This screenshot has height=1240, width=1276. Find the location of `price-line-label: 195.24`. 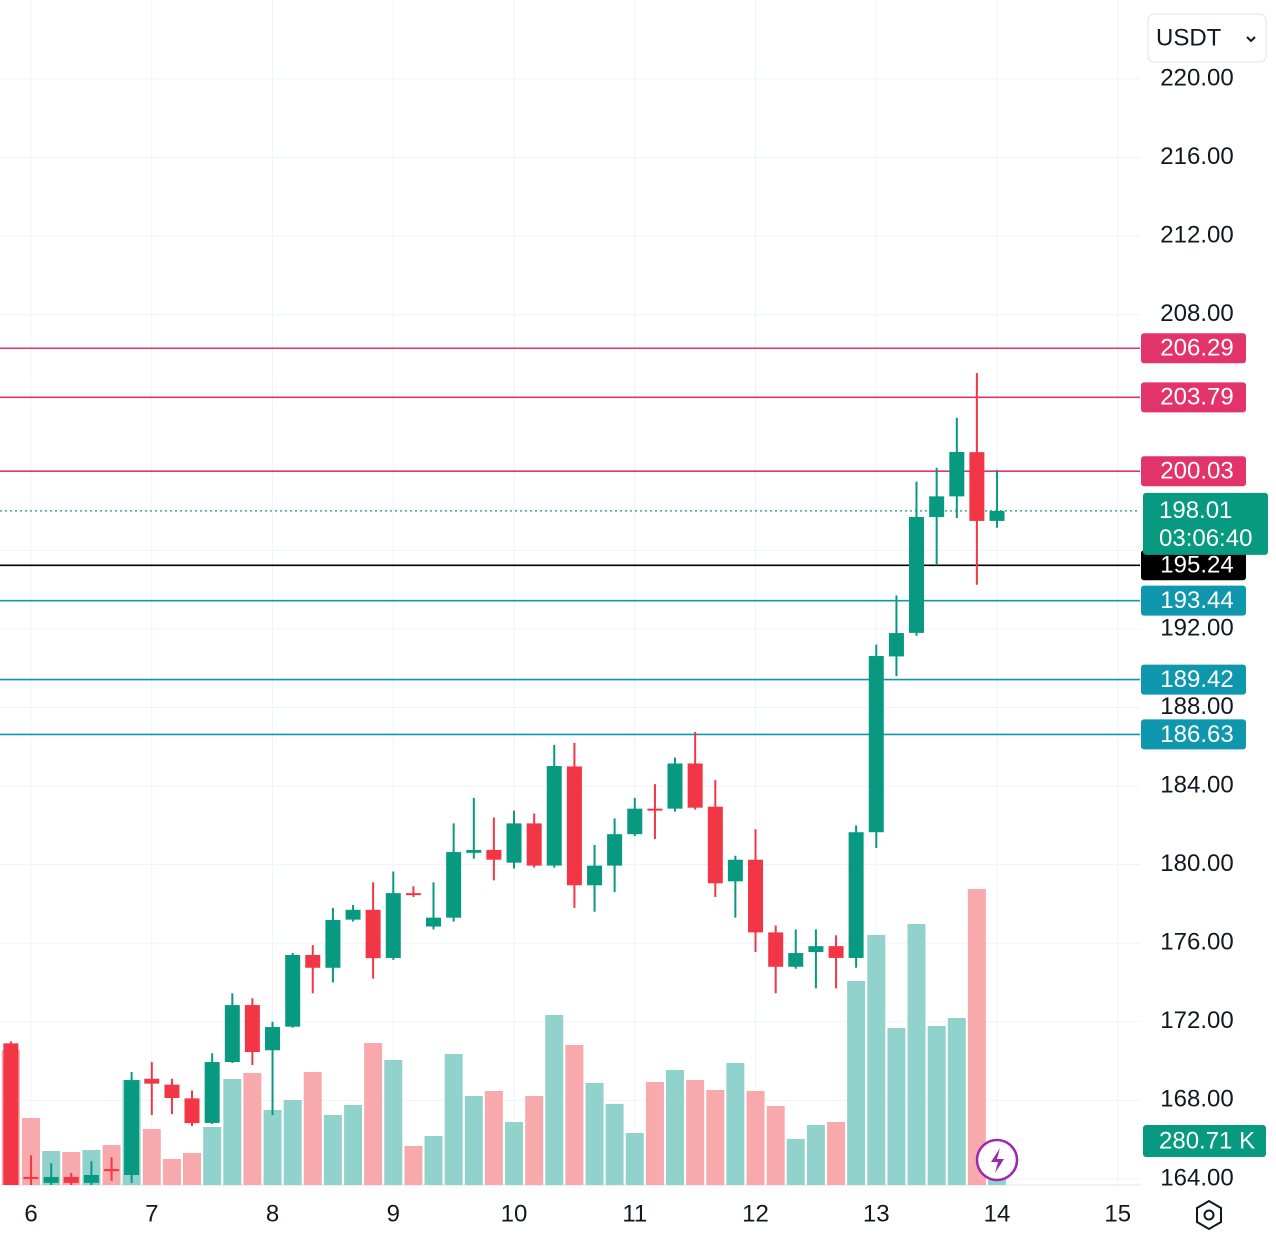

price-line-label: 195.24 is located at coordinates (1196, 565).